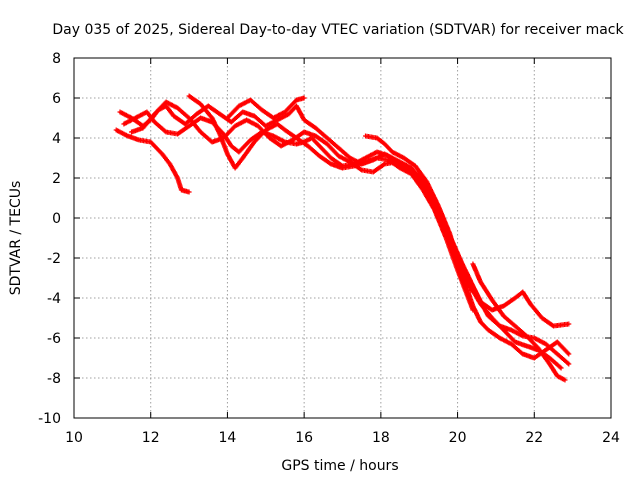 The width and height of the screenshot is (640, 480). Describe the element at coordinates (339, 466) in the screenshot. I see `x-axis-label: GPS time / hours` at that location.